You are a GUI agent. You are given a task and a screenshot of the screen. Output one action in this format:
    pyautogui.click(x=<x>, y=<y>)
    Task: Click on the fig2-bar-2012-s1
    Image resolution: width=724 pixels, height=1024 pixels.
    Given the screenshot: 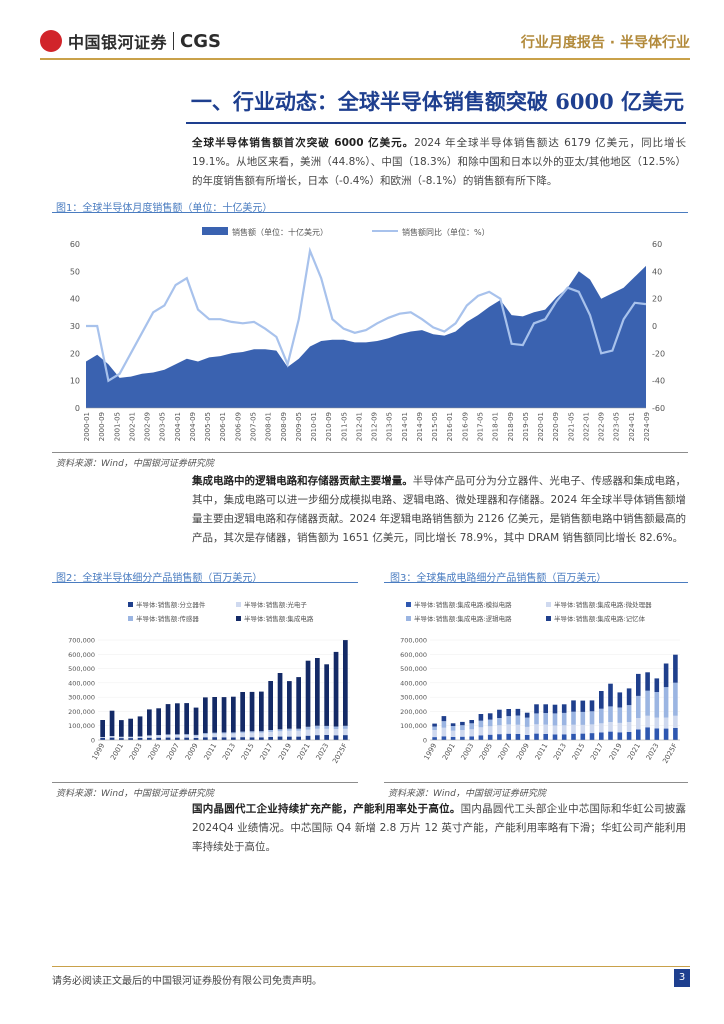 What is the action you would take?
    pyautogui.click(x=224, y=735)
    